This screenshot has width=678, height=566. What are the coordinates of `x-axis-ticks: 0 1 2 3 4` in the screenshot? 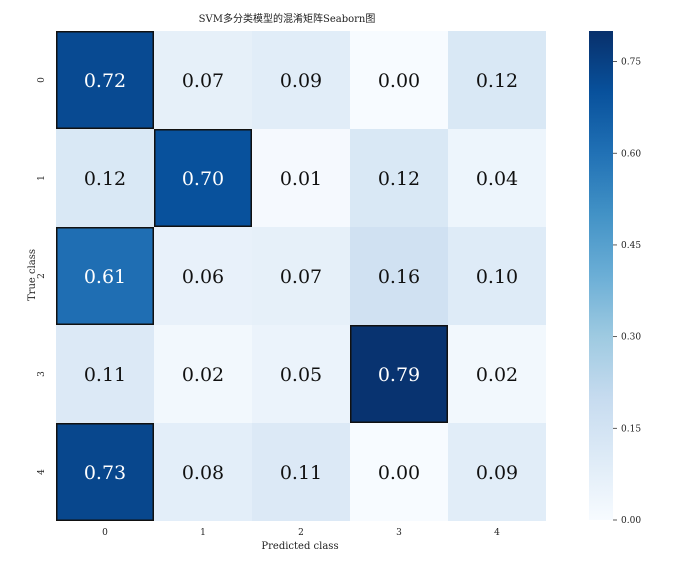 It's located at (301, 533).